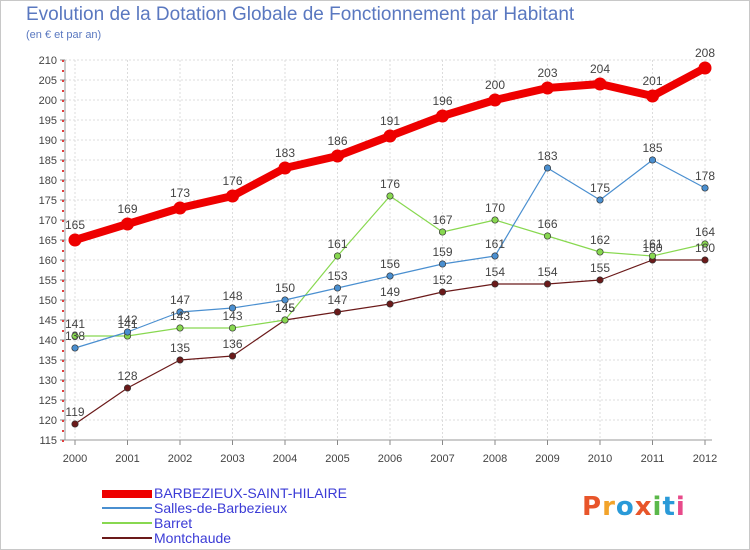 Image resolution: width=750 pixels, height=550 pixels. I want to click on logo-letter: i, so click(680, 507).